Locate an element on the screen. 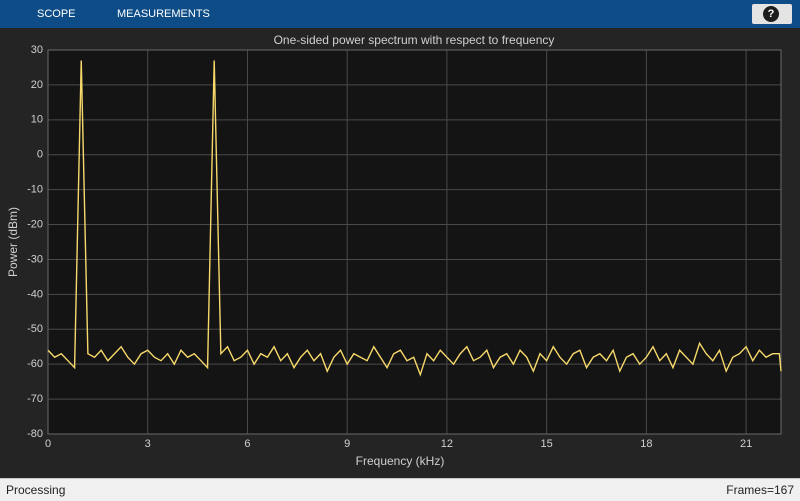 This screenshot has width=800, height=501. y-tick-label: -80 is located at coordinates (35, 434).